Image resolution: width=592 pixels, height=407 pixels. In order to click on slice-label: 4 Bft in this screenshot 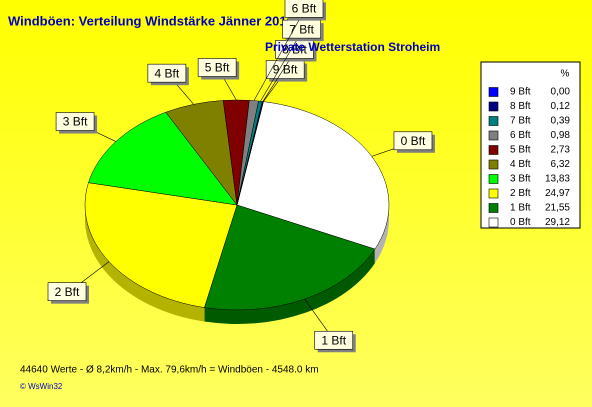, I will do `click(167, 73)`.